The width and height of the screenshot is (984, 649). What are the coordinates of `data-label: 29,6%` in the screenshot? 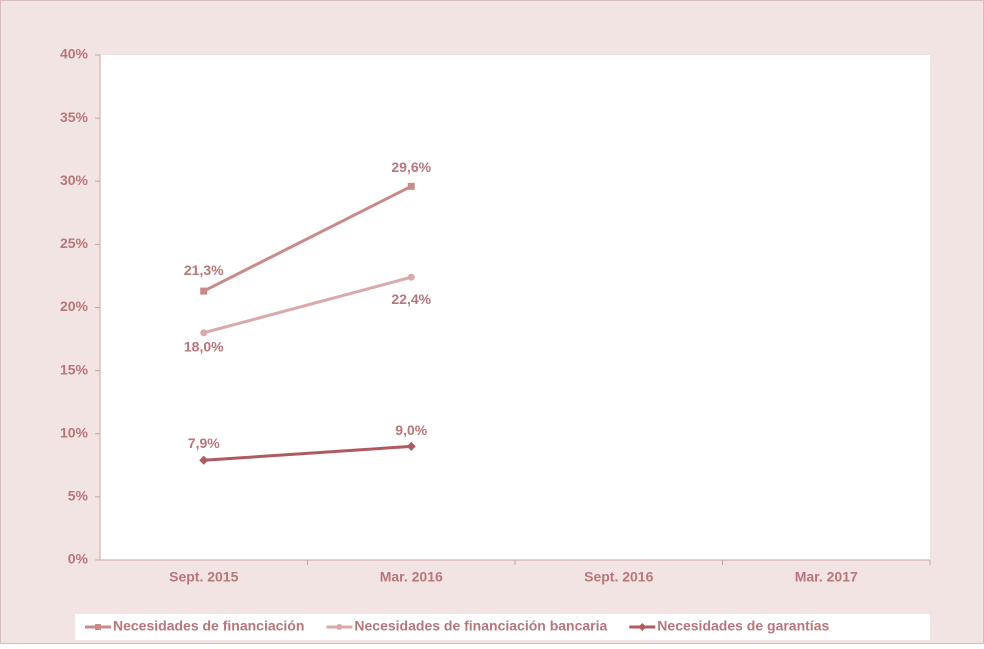 It's located at (411, 167).